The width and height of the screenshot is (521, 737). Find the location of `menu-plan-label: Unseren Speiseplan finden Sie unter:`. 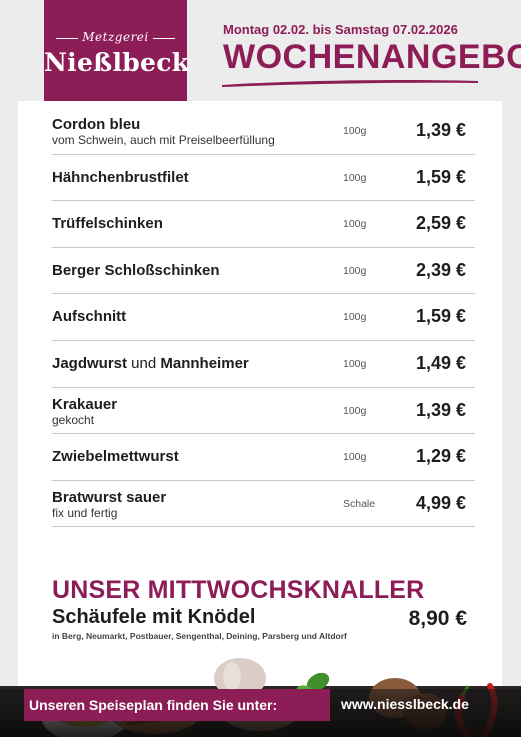

menu-plan-label: Unseren Speiseplan finden Sie unter: is located at coordinates (177, 705).